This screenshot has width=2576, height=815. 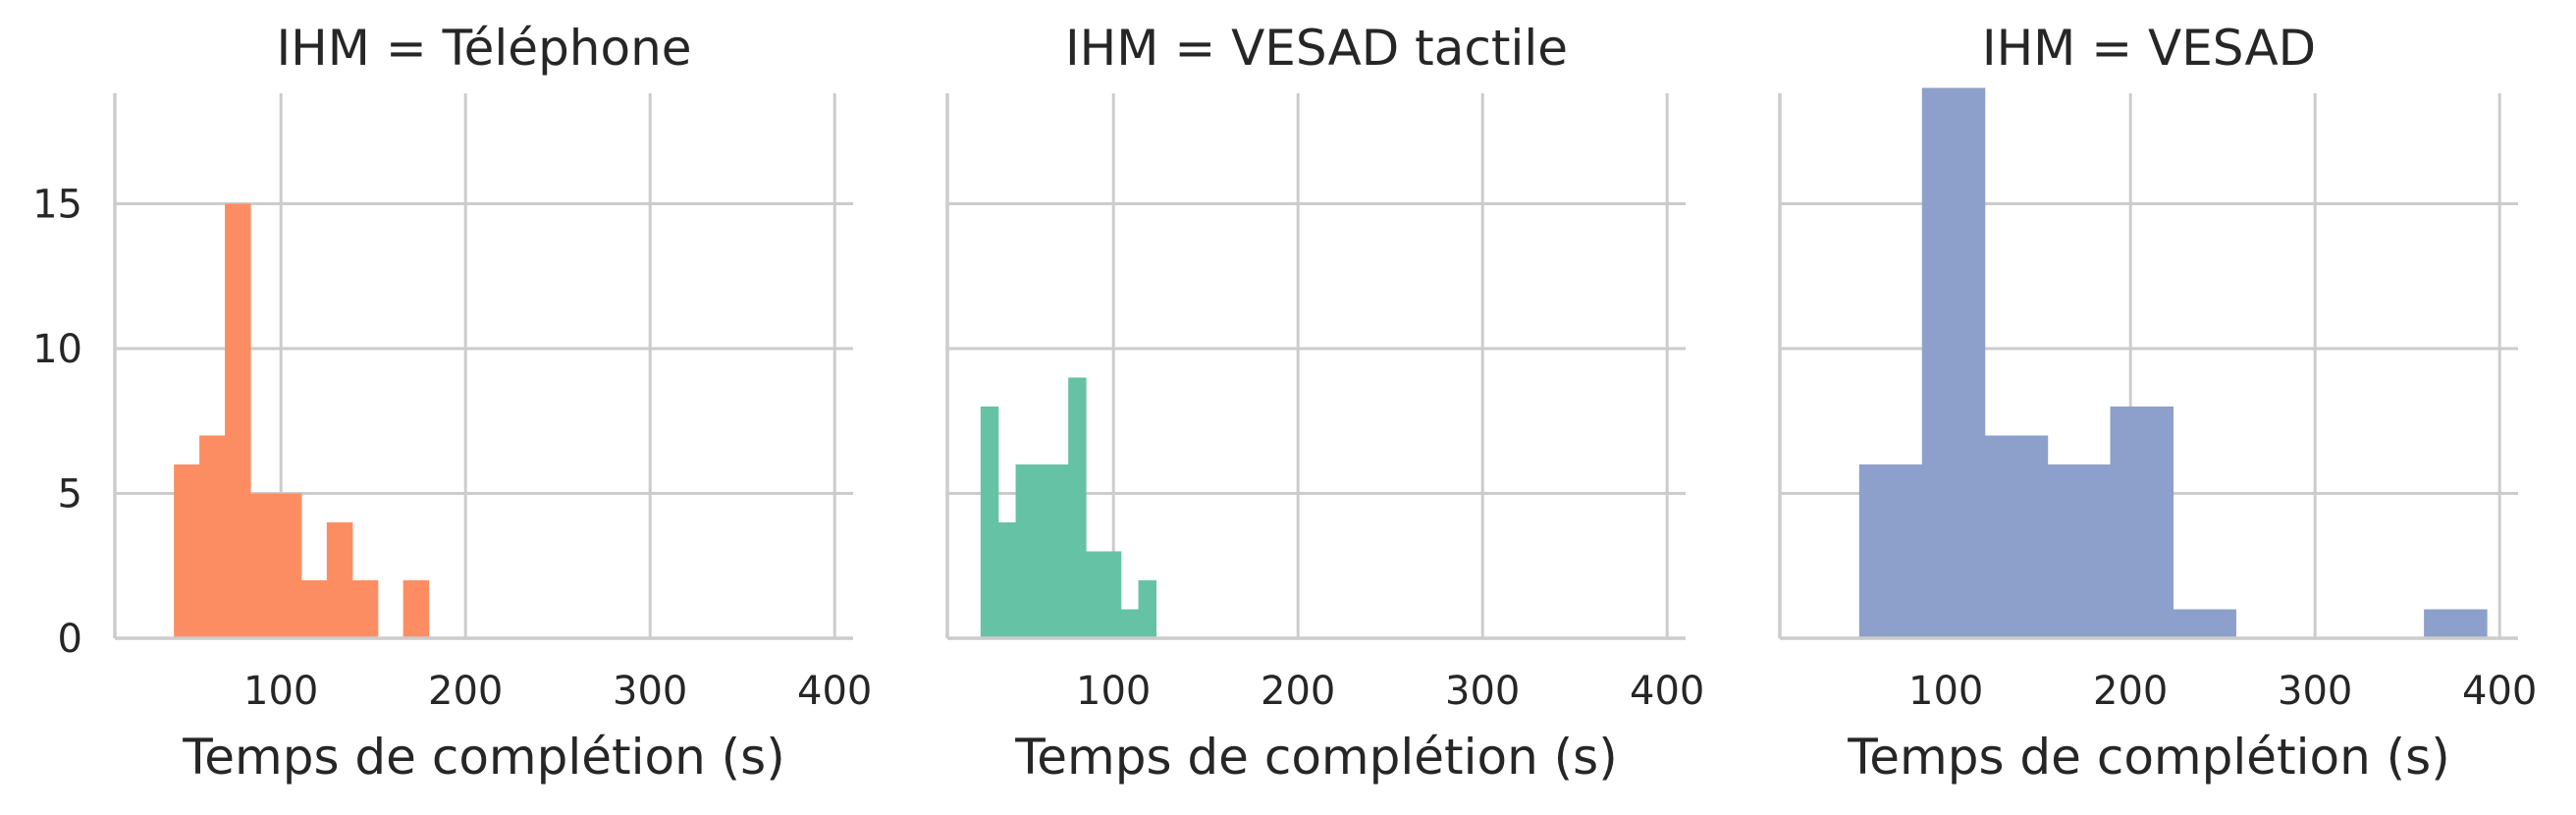 What do you see at coordinates (2149, 48) in the screenshot?
I see `panel-title: IHM = VESAD` at bounding box center [2149, 48].